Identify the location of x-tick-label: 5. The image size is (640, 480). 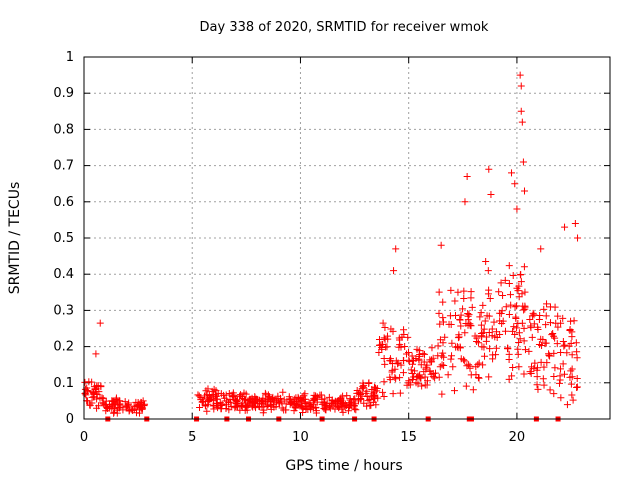
(192, 437).